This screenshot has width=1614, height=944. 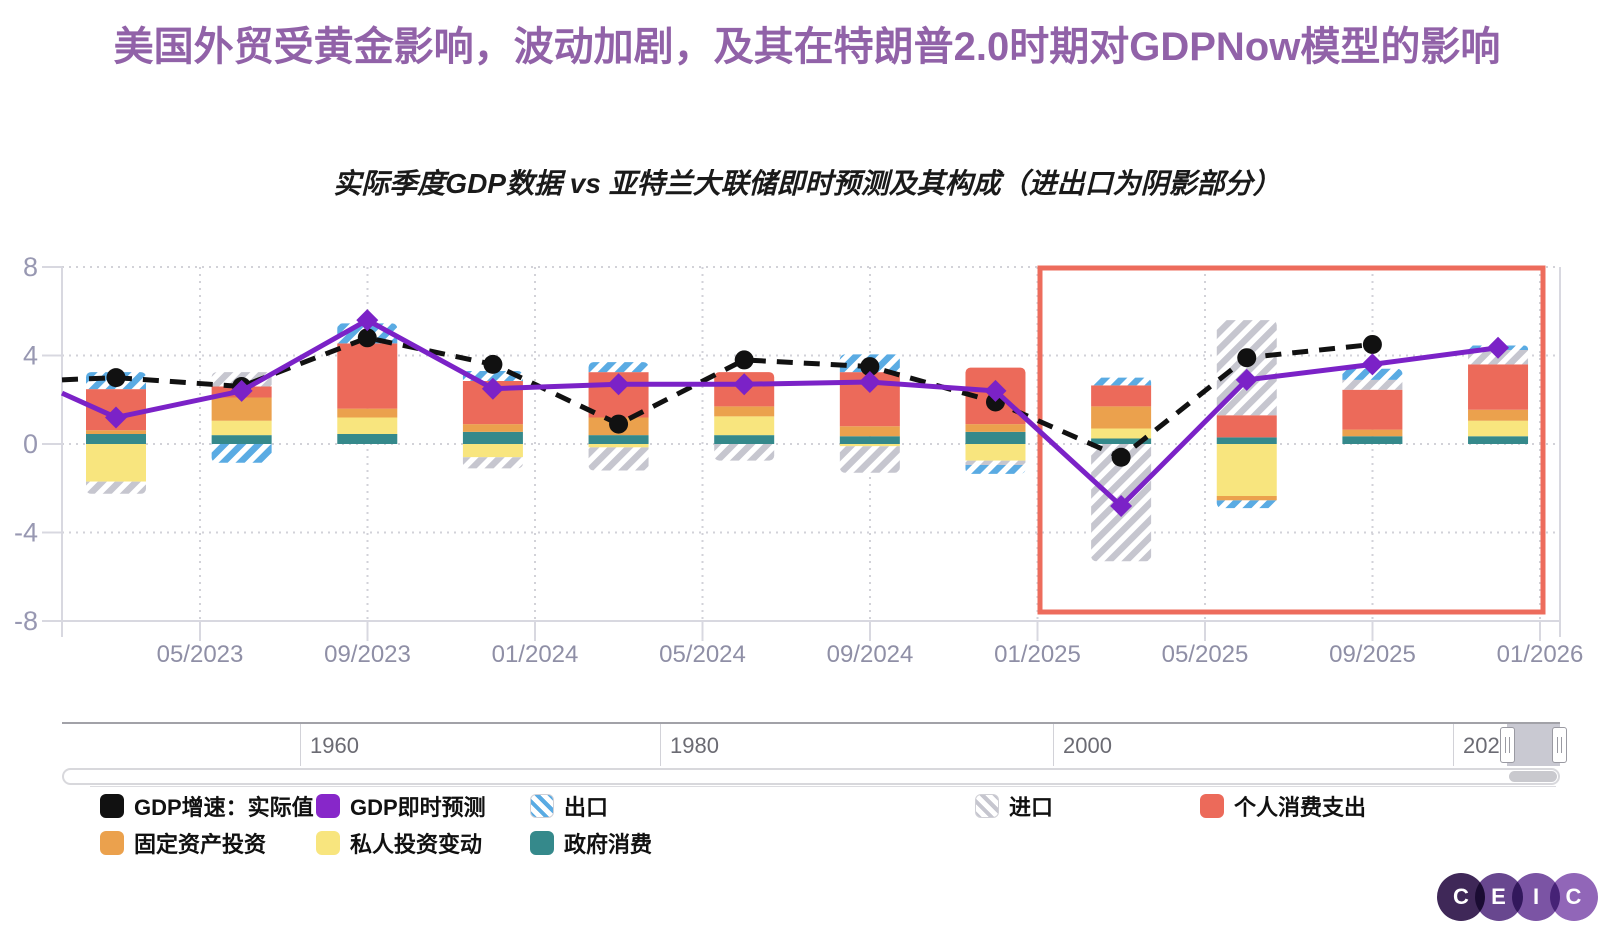 What do you see at coordinates (418, 807) in the screenshot?
I see `legend-label: GDP即时预测` at bounding box center [418, 807].